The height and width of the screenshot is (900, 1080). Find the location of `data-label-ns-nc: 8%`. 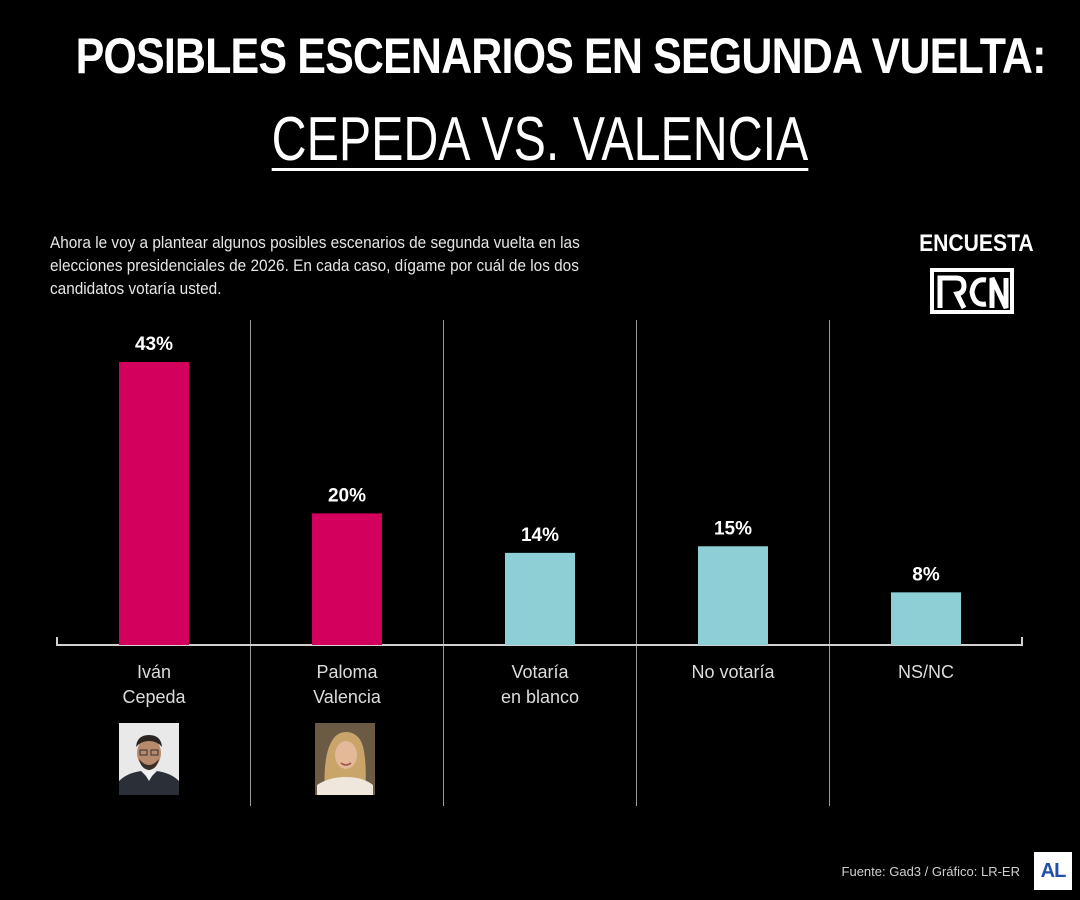

data-label-ns-nc: 8% is located at coordinates (926, 574).